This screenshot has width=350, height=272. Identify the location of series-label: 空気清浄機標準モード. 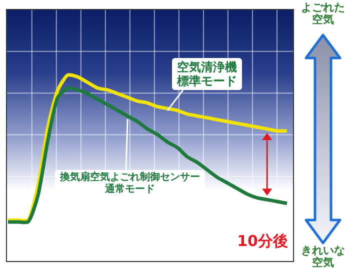
(207, 74).